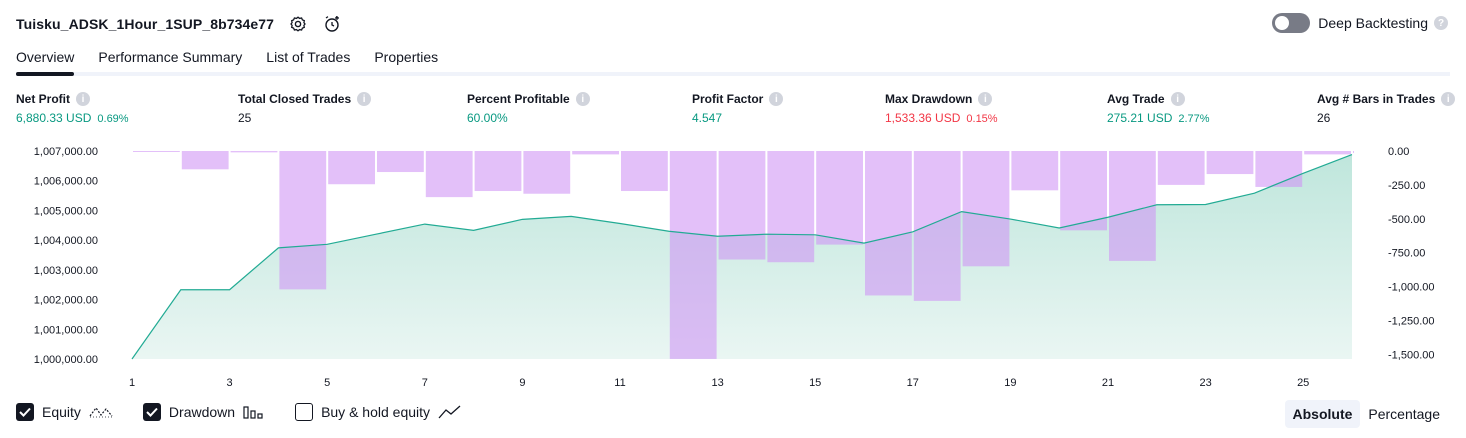 The height and width of the screenshot is (438, 1466). Describe the element at coordinates (982, 119) in the screenshot. I see `metric-percent: 0.15%` at that location.